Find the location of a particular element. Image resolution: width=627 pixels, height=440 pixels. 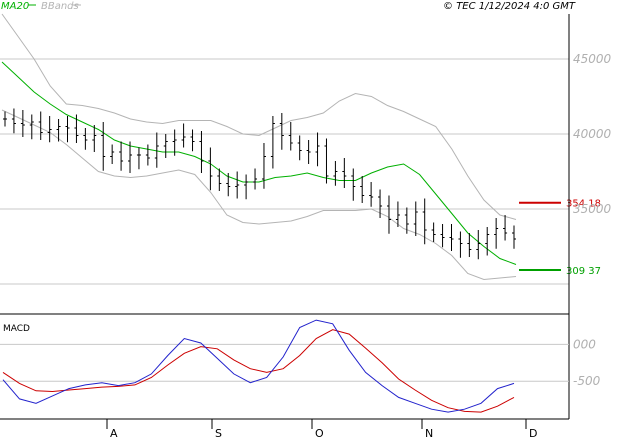

x-tick-label: O is located at coordinates (319, 433).